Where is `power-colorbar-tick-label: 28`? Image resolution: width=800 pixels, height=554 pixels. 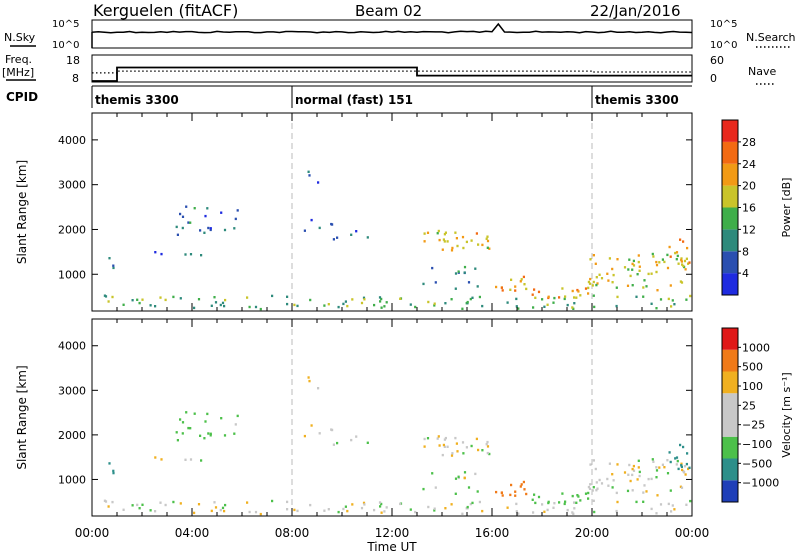 power-colorbar-tick-label: 28 is located at coordinates (749, 142).